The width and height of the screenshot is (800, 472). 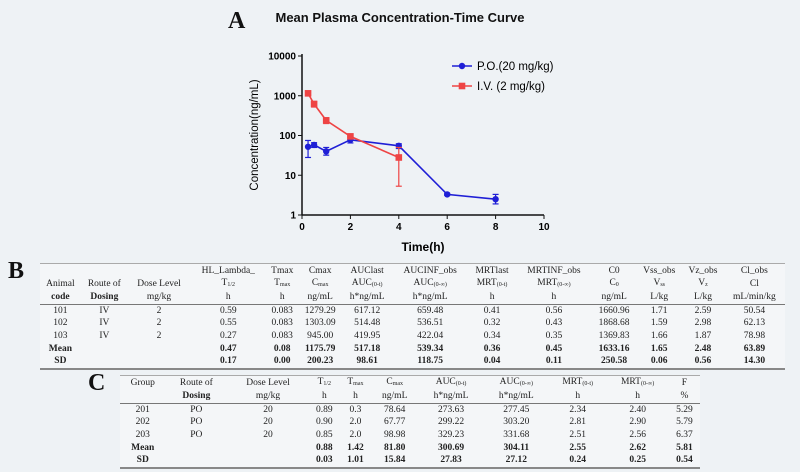 I want to click on table-cell: 1369.83, so click(x=614, y=336).